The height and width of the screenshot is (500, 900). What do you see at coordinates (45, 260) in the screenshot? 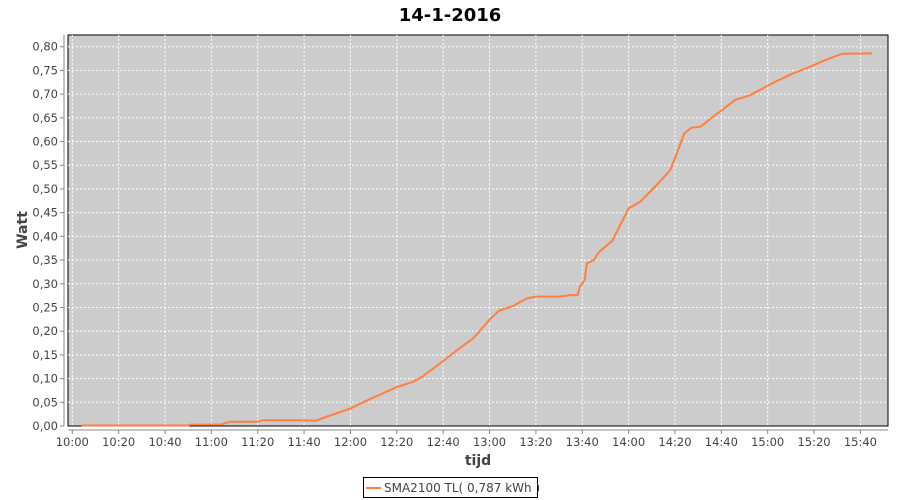
I see `y-tick-label: 0,35` at bounding box center [45, 260].